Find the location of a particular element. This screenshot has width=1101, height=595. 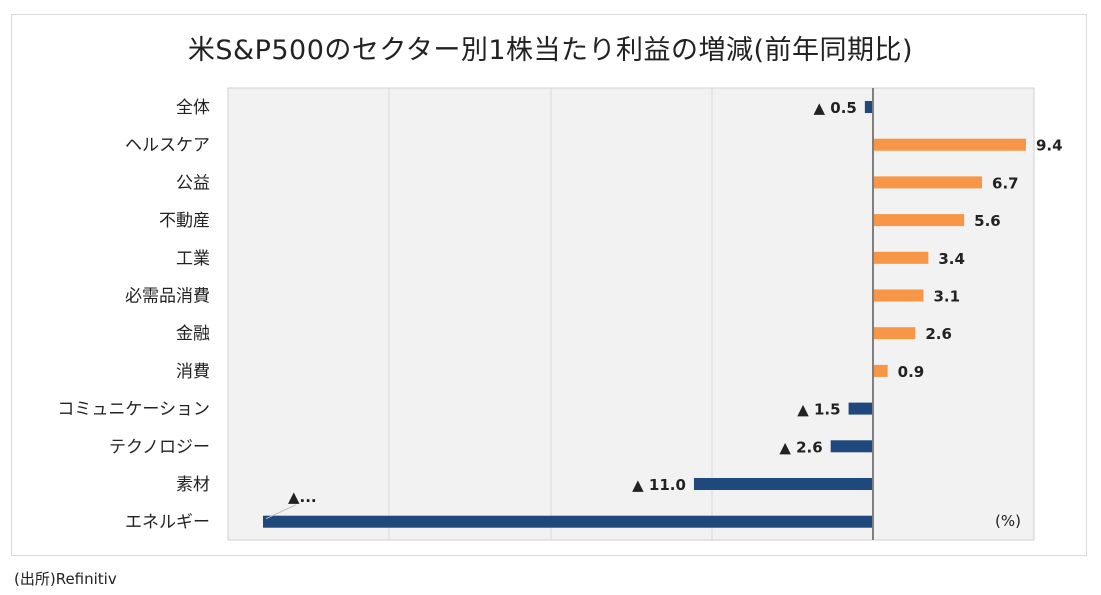

category-label: テクノロジー is located at coordinates (159, 447).